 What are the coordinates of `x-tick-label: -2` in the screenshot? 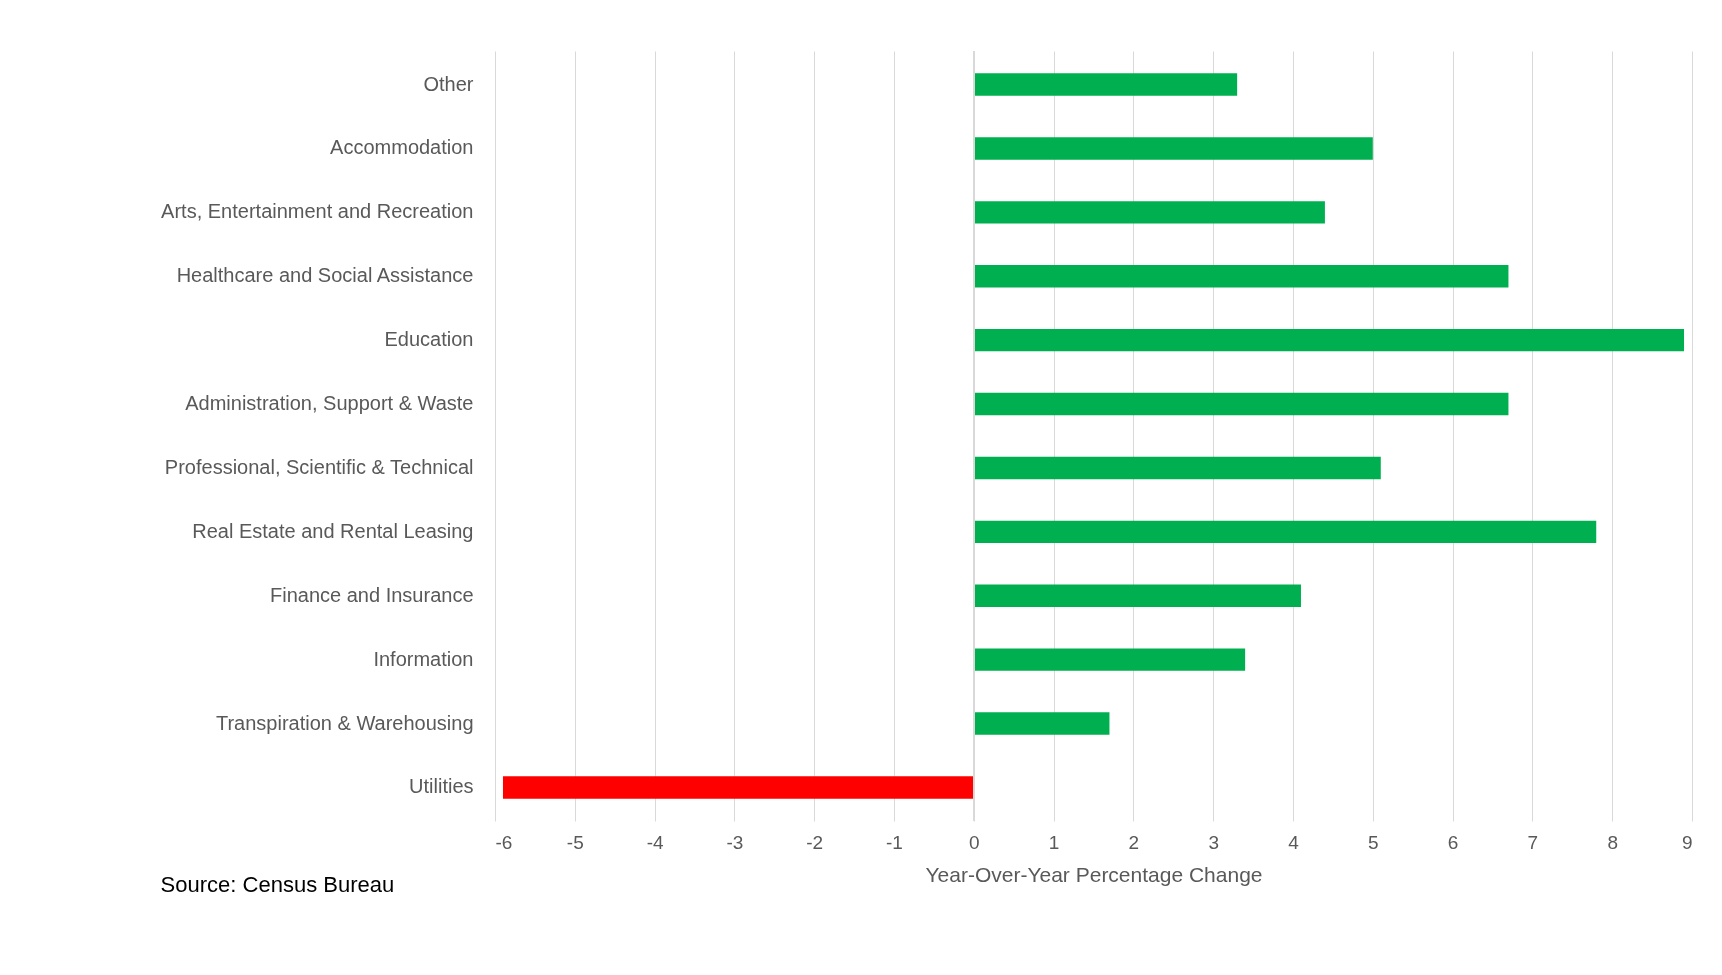 It's located at (815, 842).